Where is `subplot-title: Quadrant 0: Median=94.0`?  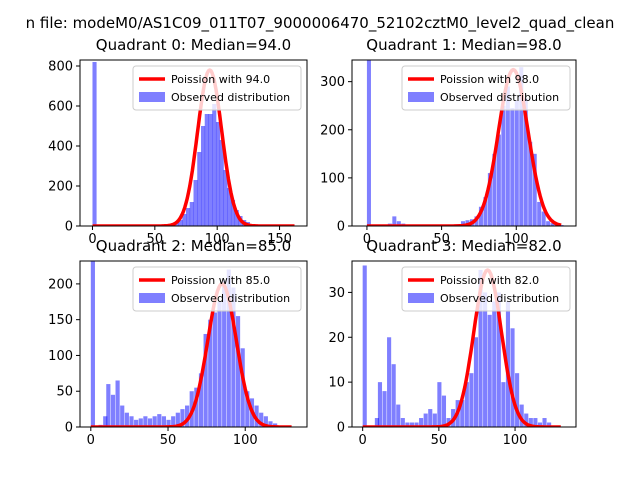
subplot-title: Quadrant 0: Median=94.0 is located at coordinates (193, 45).